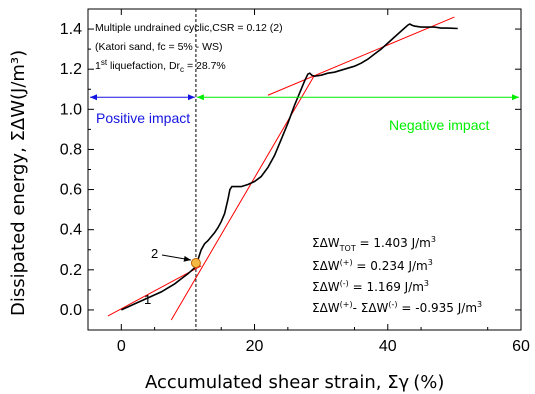  What do you see at coordinates (189, 28) in the screenshot?
I see `annotation-test-type: Multiple undrained cyclic,CSR = 0.12 (2)` at bounding box center [189, 28].